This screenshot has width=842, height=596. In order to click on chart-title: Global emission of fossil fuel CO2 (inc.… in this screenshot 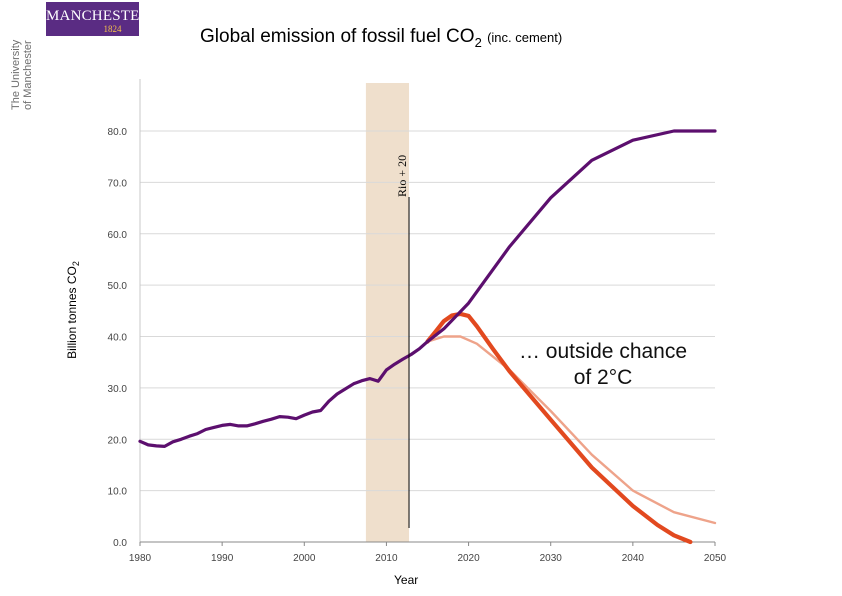, I will do `click(381, 38)`.